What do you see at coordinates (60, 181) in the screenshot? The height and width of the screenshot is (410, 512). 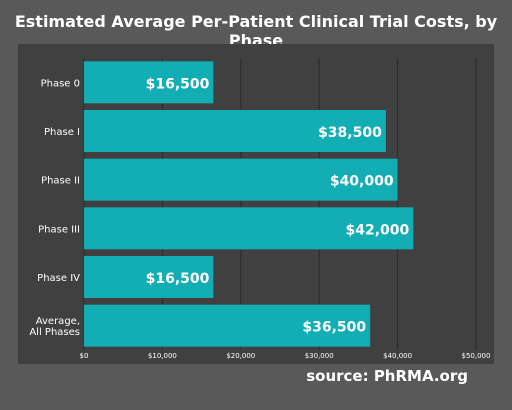 I see `category-label-3: Phase II` at bounding box center [60, 181].